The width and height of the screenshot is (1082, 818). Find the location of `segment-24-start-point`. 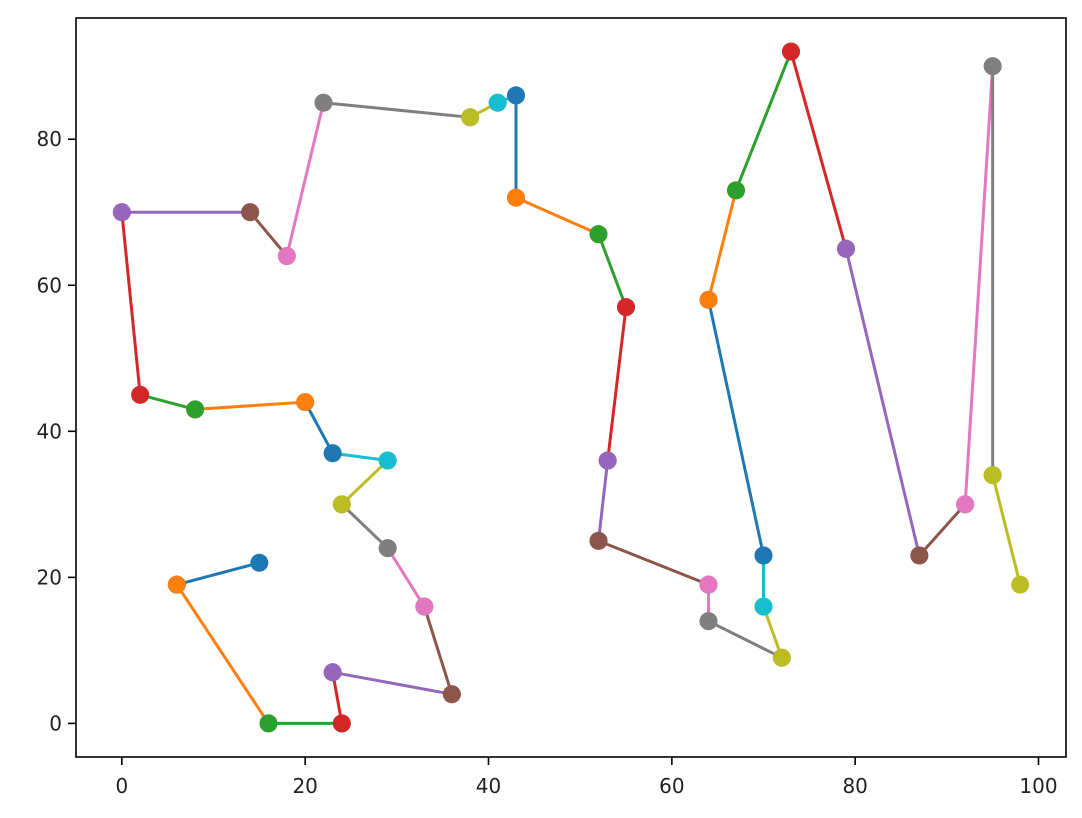

segment-24-start-point is located at coordinates (626, 307).